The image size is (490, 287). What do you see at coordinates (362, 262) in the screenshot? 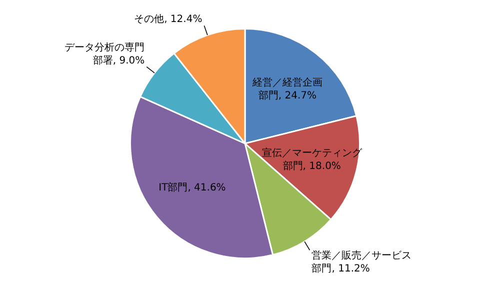
I see `slice-label: 営業／販売／サービス部門, 11.2%` at bounding box center [362, 262].